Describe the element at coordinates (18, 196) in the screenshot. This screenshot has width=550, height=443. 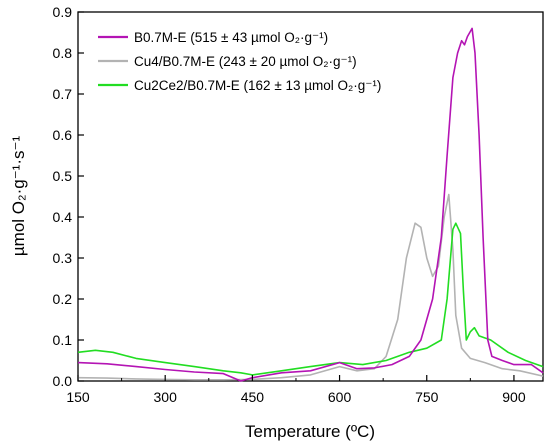
I see `y-axis-title: µmol O₂·g⁻¹·s⁻¹` at that location.